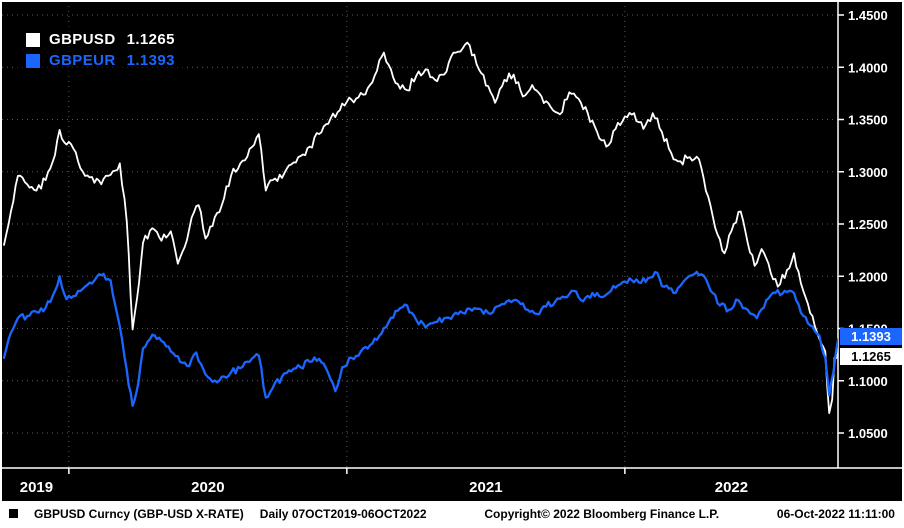  Describe the element at coordinates (33, 39) in the screenshot. I see `gbpusd-swatch-icon` at that location.